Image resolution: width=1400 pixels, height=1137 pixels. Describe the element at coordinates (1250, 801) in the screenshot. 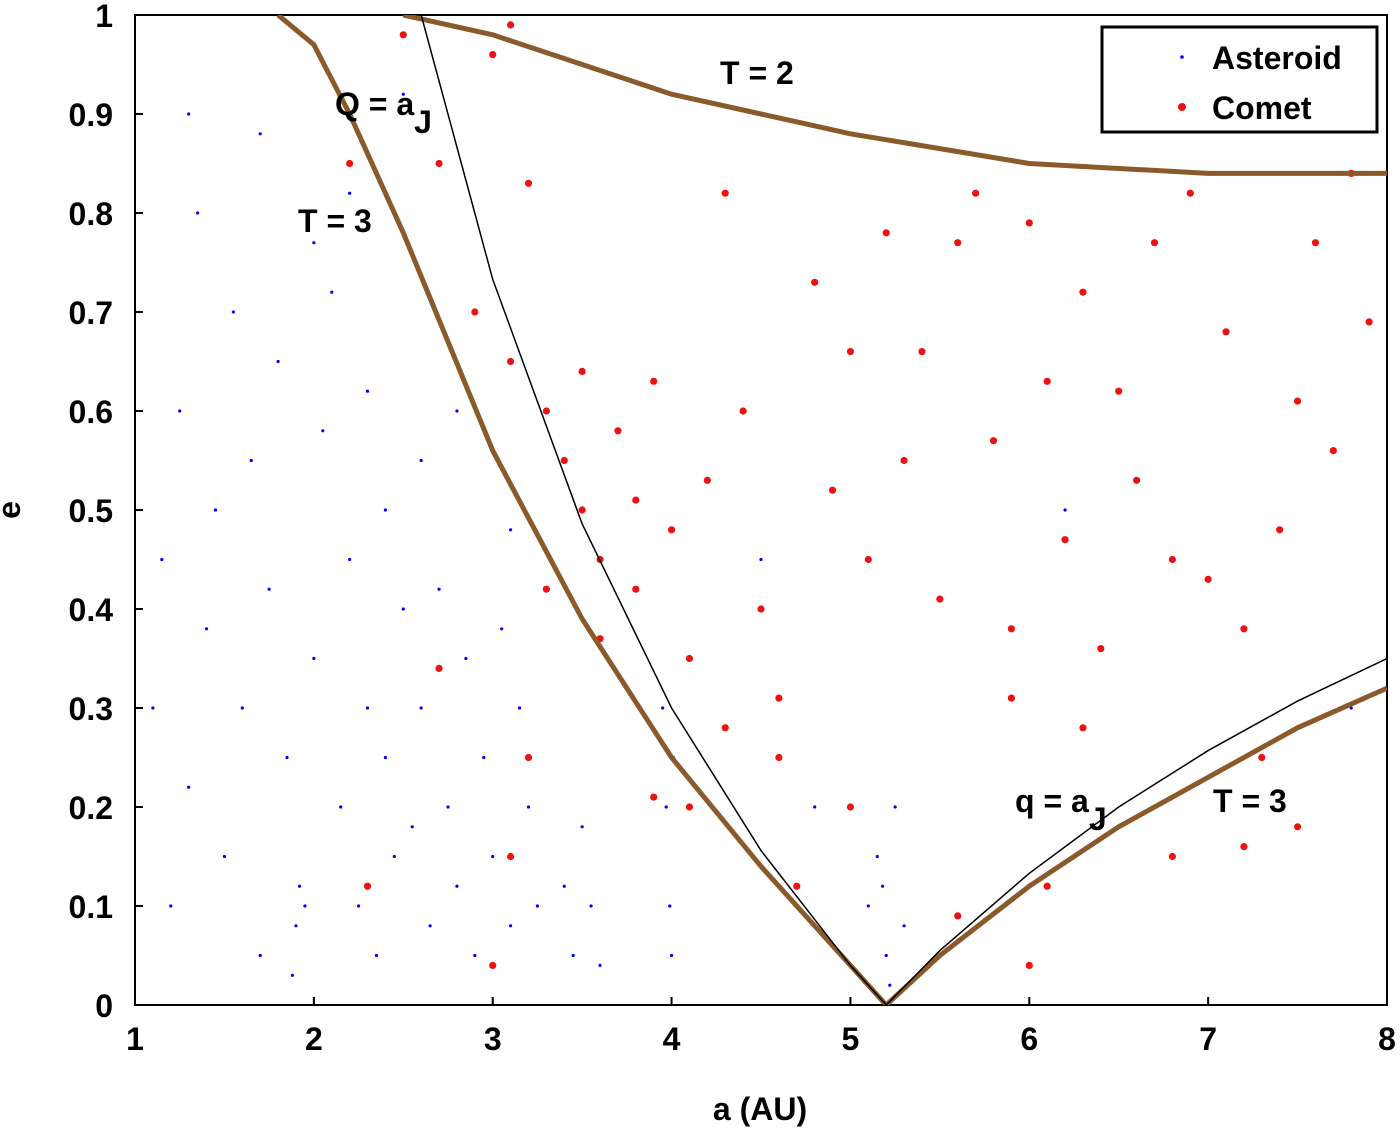

I see `annotation-text: T = 3` at that location.